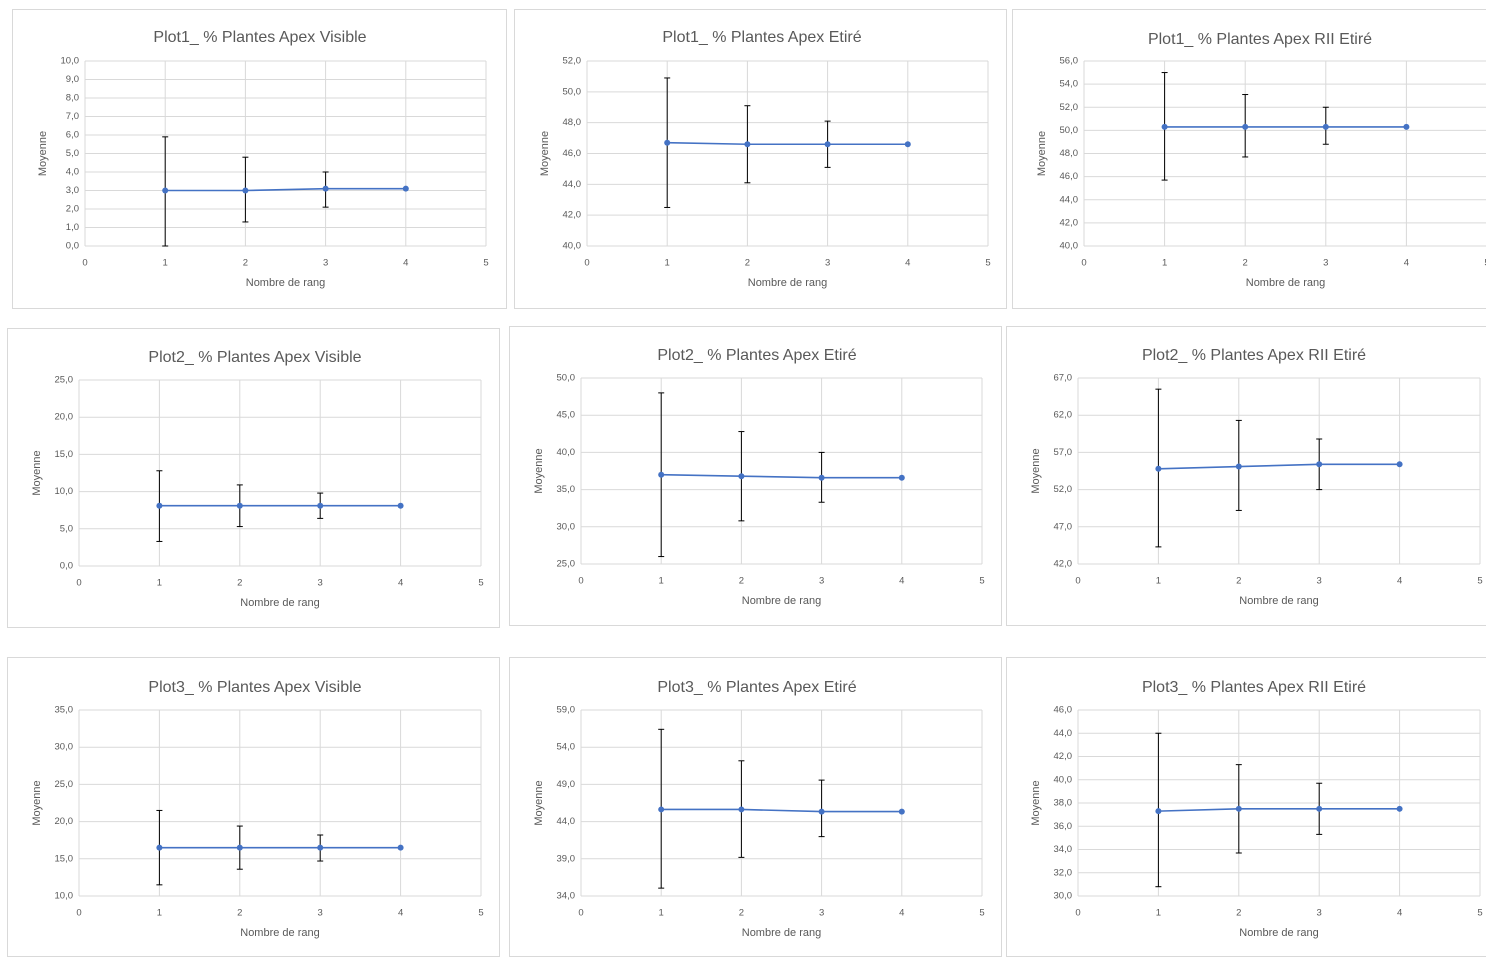 Image resolution: width=1486 pixels, height=958 pixels. Describe the element at coordinates (1063, 452) in the screenshot. I see `y-tick-label: 57,0` at that location.